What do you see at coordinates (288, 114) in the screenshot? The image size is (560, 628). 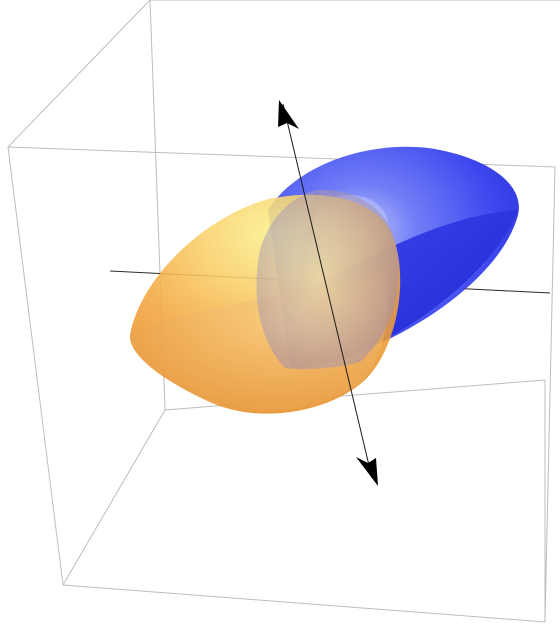 I see `arrowhead-top` at bounding box center [288, 114].